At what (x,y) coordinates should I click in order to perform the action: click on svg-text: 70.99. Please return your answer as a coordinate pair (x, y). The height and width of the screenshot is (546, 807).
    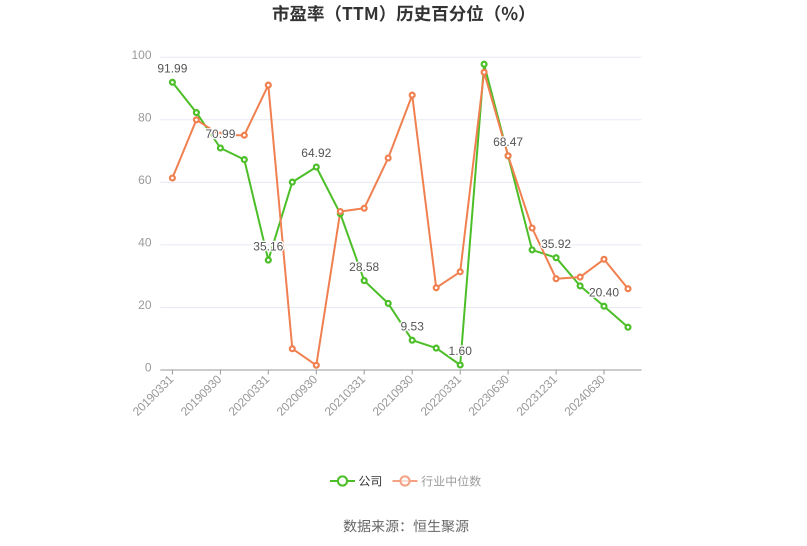
    Looking at the image, I should click on (220, 134).